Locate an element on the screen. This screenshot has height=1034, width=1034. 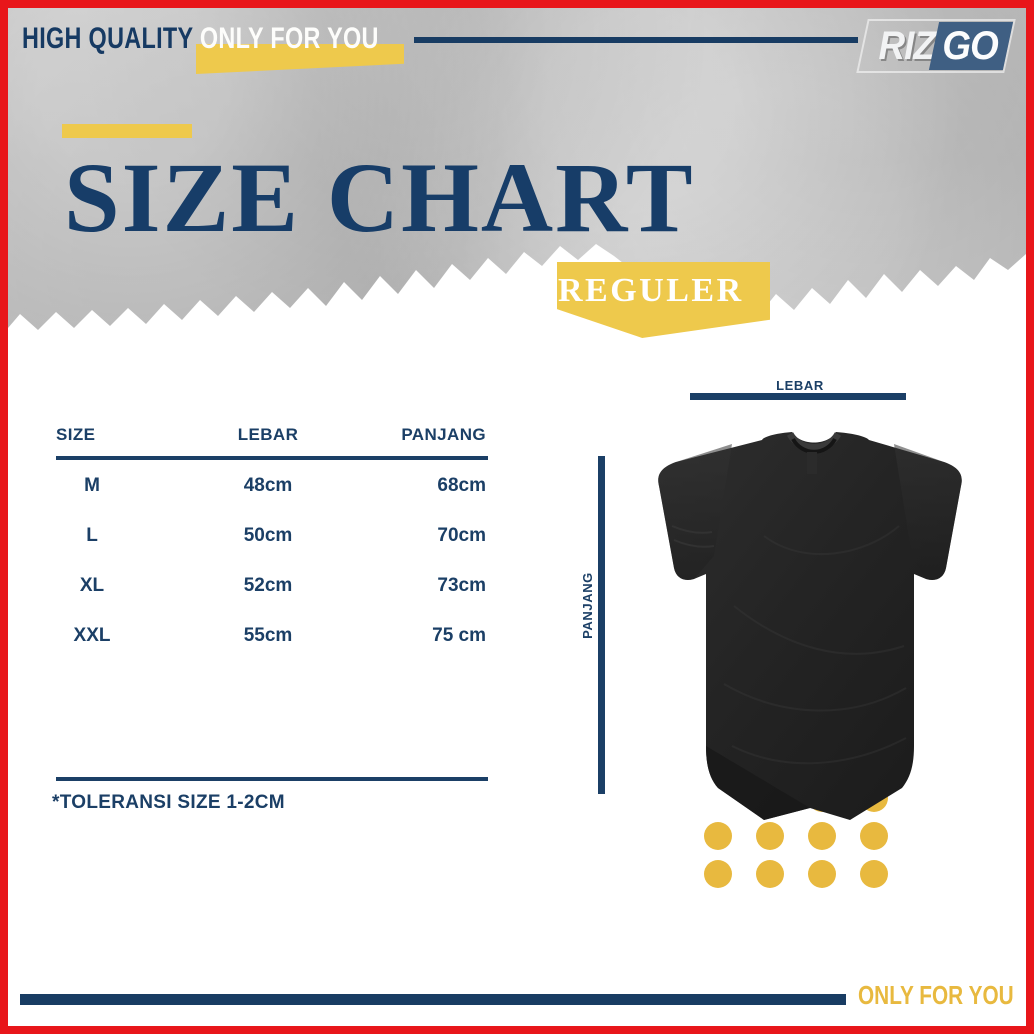
tshirt-illustration is located at coordinates (810, 625).